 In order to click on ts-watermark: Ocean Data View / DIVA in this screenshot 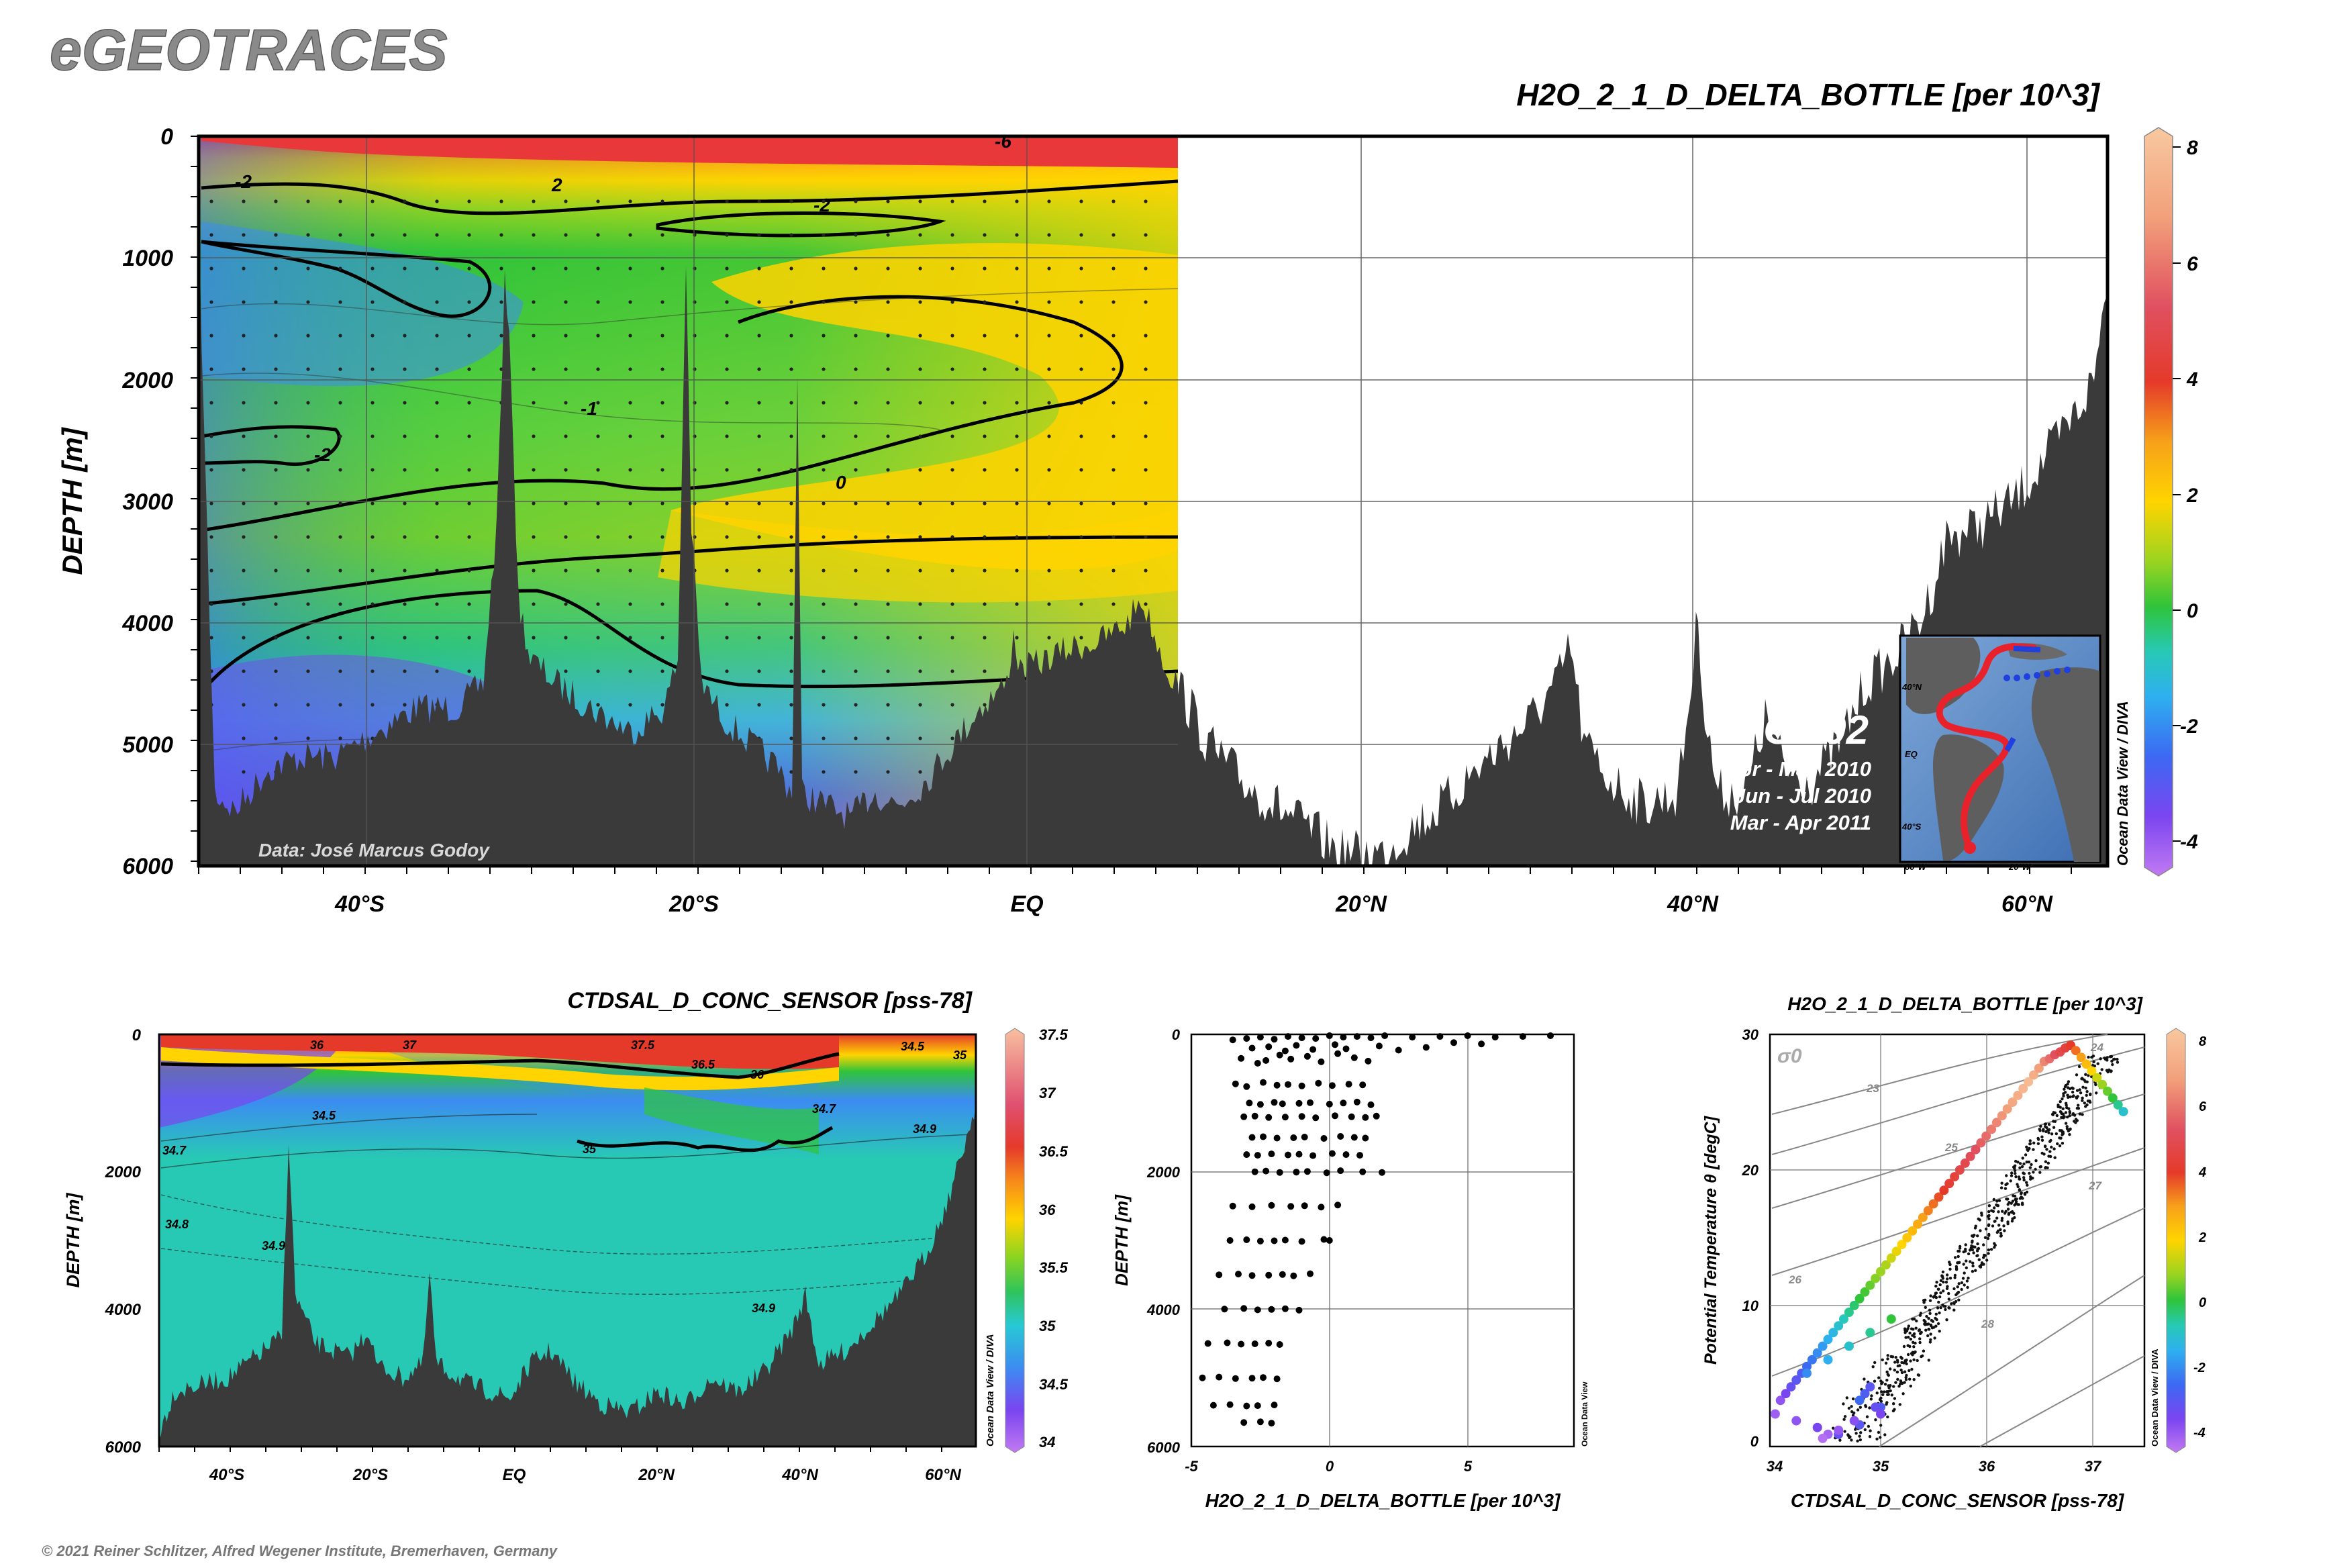, I will do `click(2155, 1398)`.